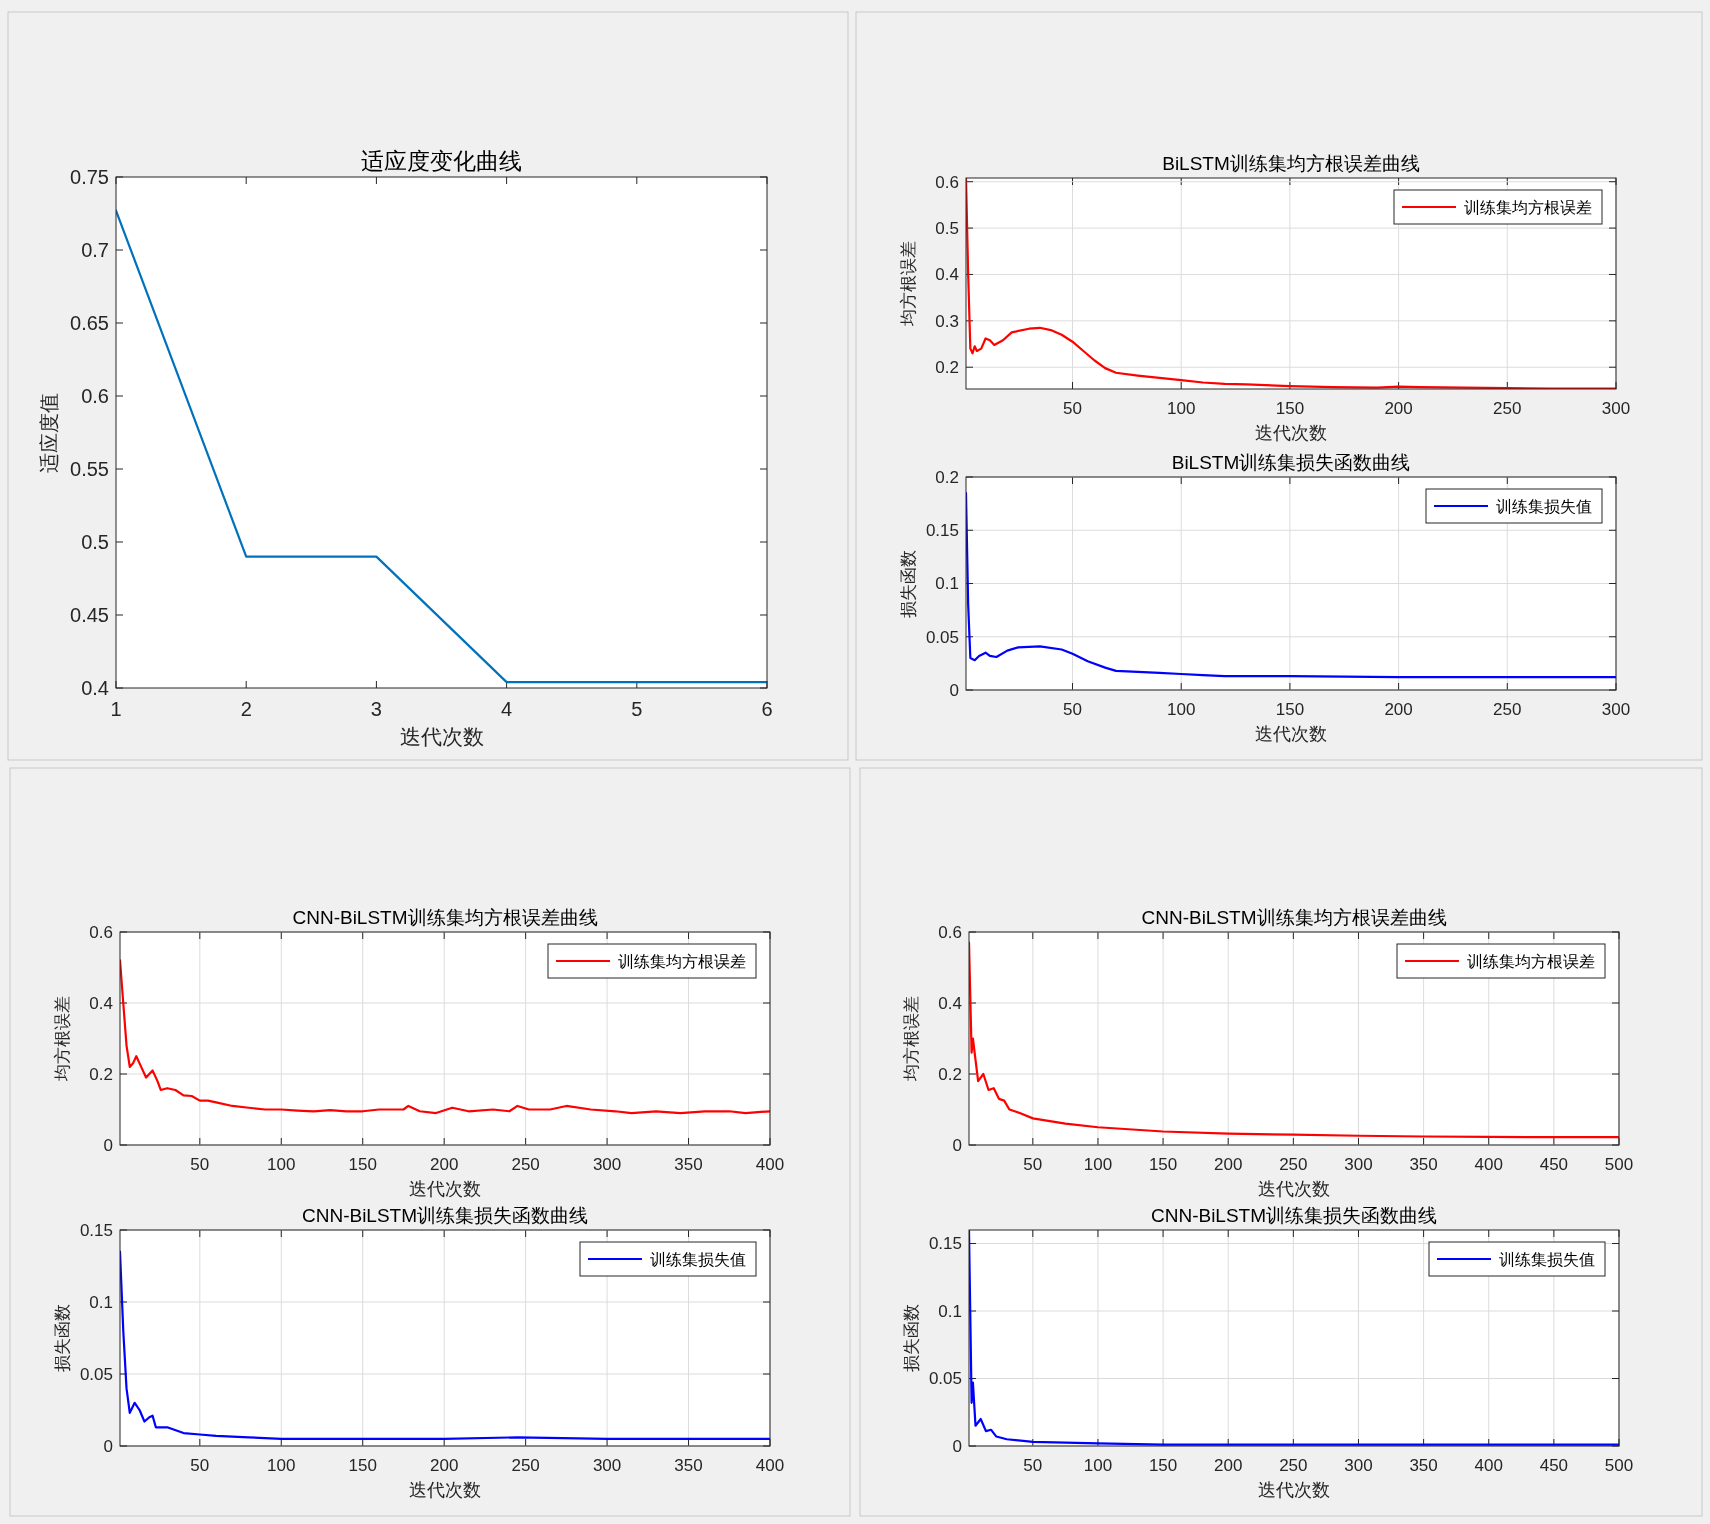 The width and height of the screenshot is (1710, 1524). I want to click on y-tick-label: 0.3, so click(947, 321).